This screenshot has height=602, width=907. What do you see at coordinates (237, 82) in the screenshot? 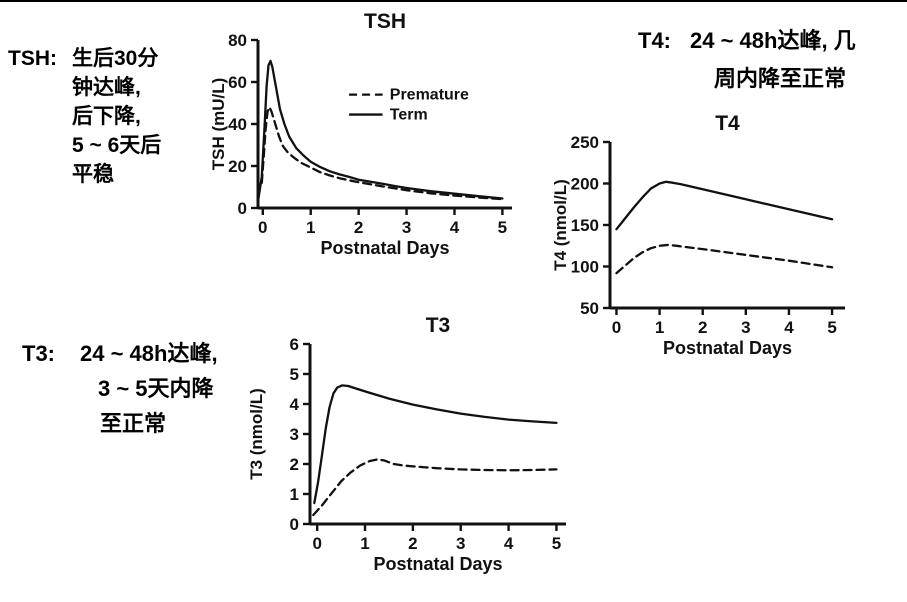
I see `svg-text: 60` at bounding box center [237, 82].